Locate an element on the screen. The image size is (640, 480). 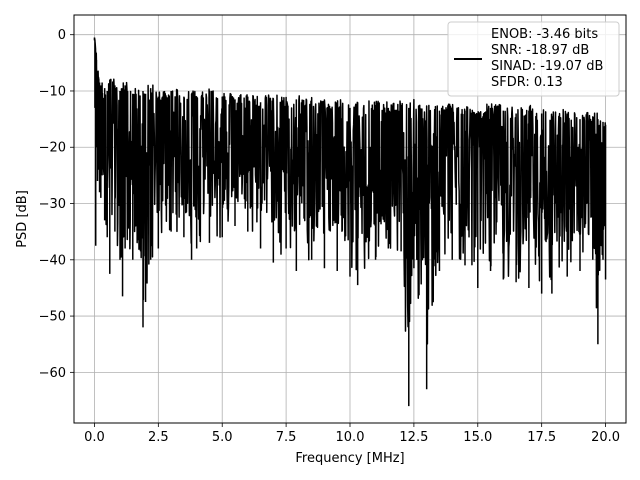
y-tick-label: −40 is located at coordinates (52, 260).